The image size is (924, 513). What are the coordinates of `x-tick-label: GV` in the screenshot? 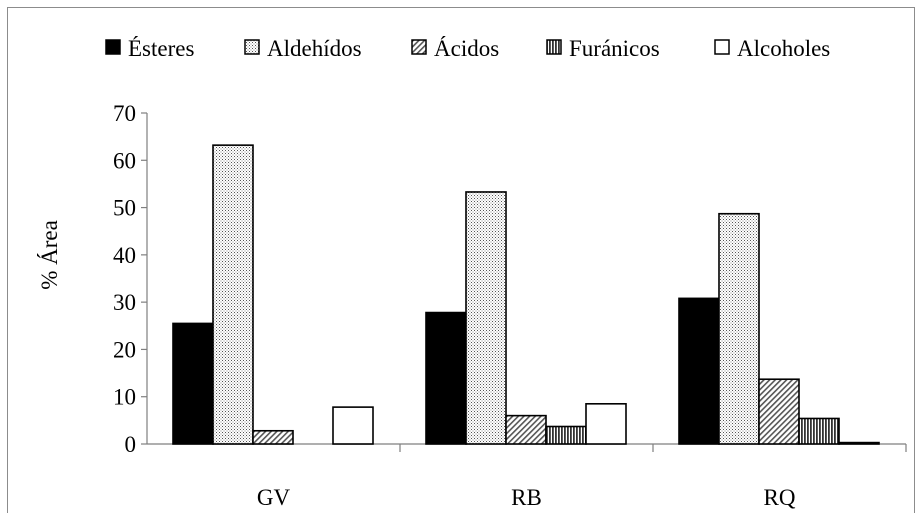 It's located at (274, 497).